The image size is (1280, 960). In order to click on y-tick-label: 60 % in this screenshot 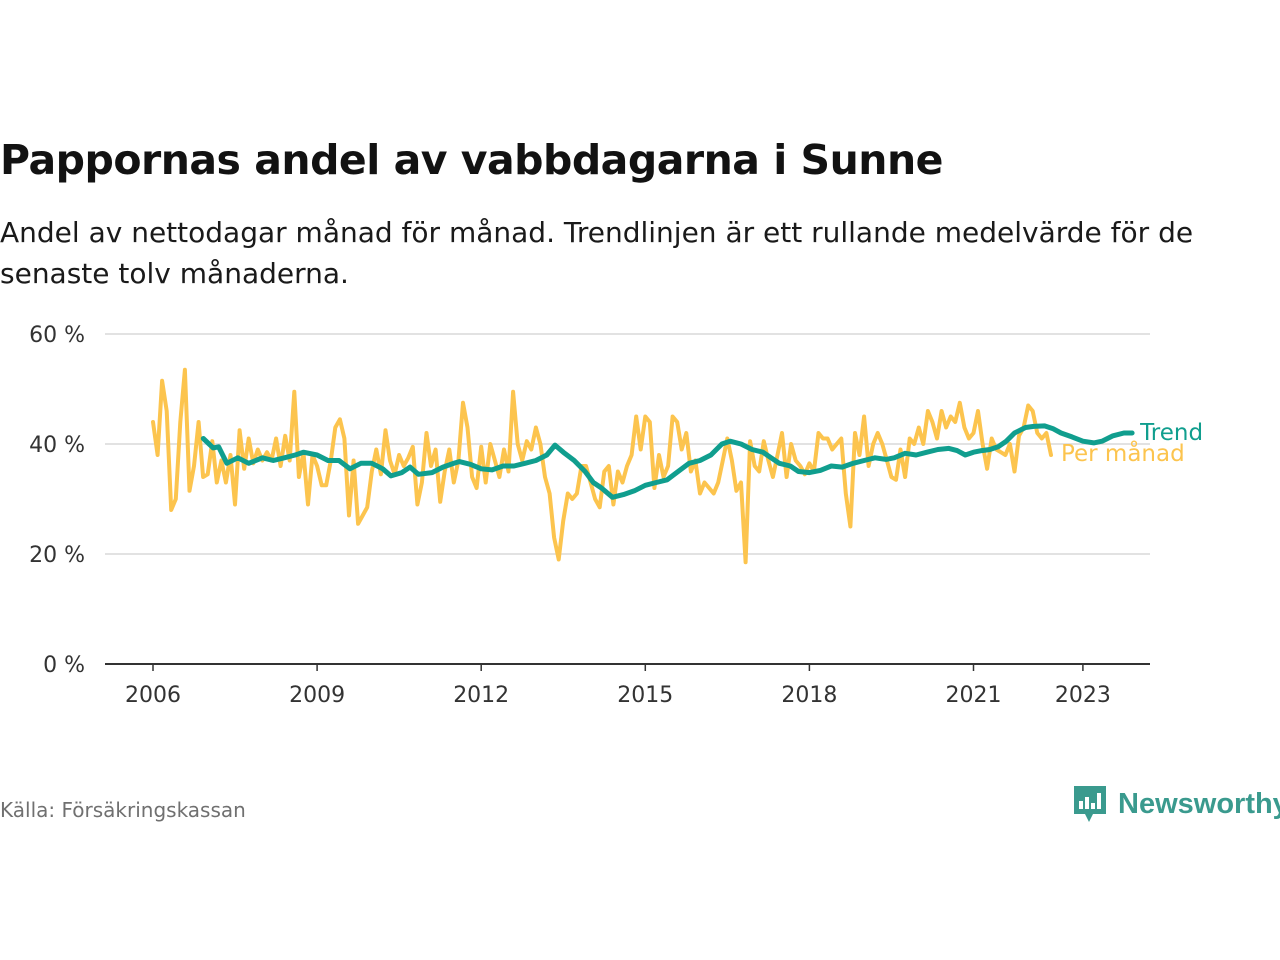, I will do `click(57, 335)`.